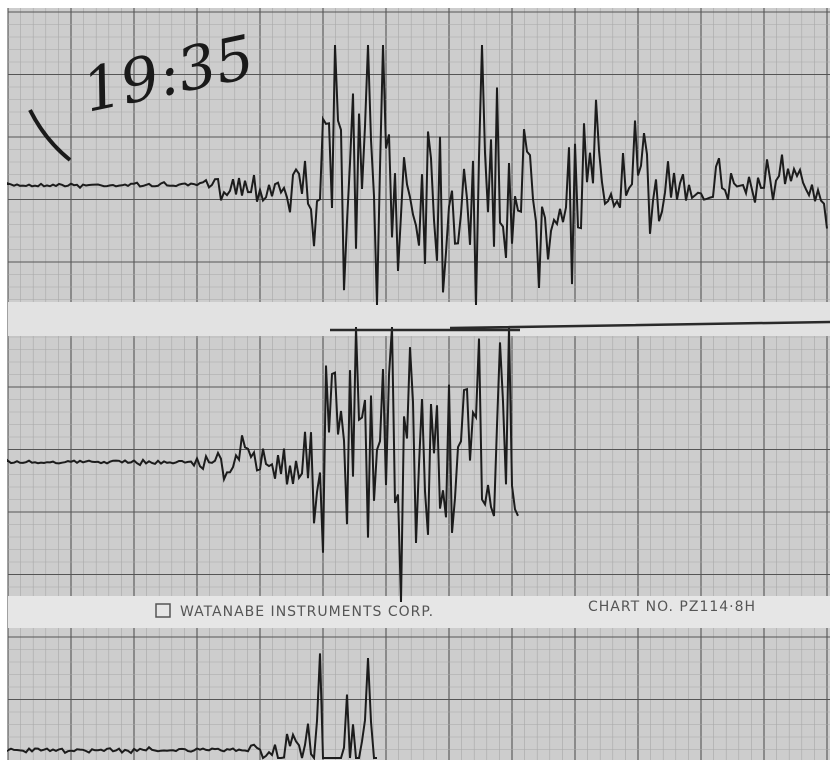 The width and height of the screenshot is (830, 760). What do you see at coordinates (163, 610) in the screenshot?
I see `maker-logo` at bounding box center [163, 610].